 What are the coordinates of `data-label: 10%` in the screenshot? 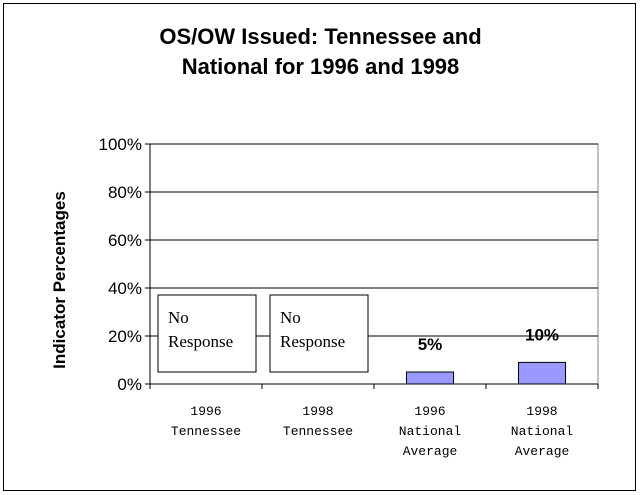 It's located at (542, 334).